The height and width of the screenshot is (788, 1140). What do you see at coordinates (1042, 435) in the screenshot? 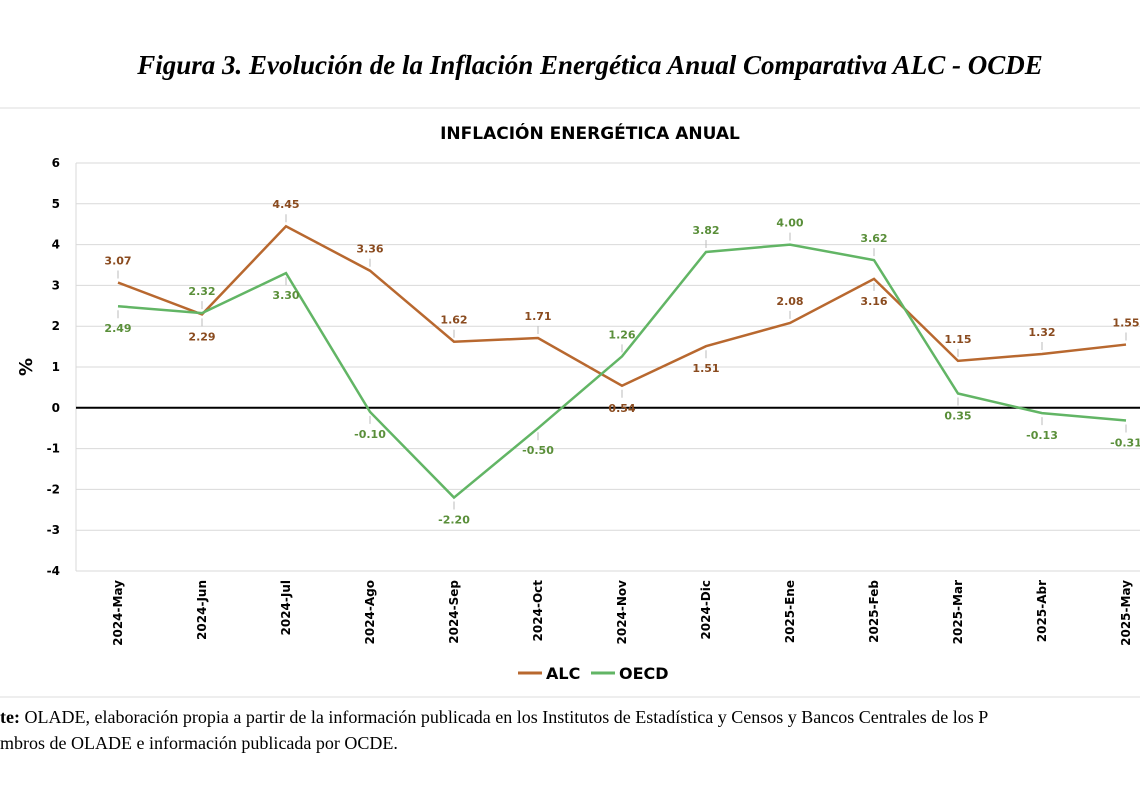
I see `data-label: -0.13` at bounding box center [1042, 435].